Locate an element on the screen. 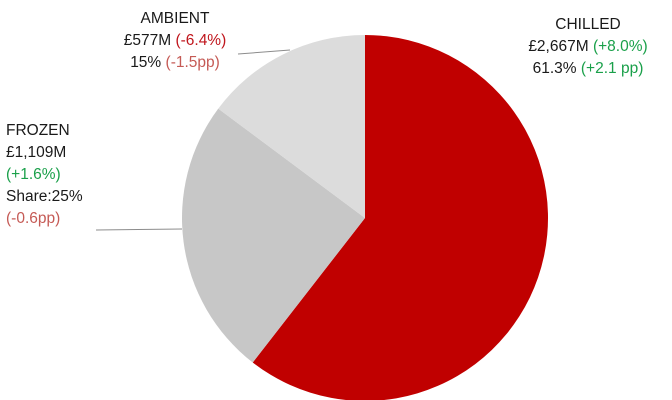 The image size is (672, 400). chilled-sales-change: (+8.0%) is located at coordinates (620, 46).